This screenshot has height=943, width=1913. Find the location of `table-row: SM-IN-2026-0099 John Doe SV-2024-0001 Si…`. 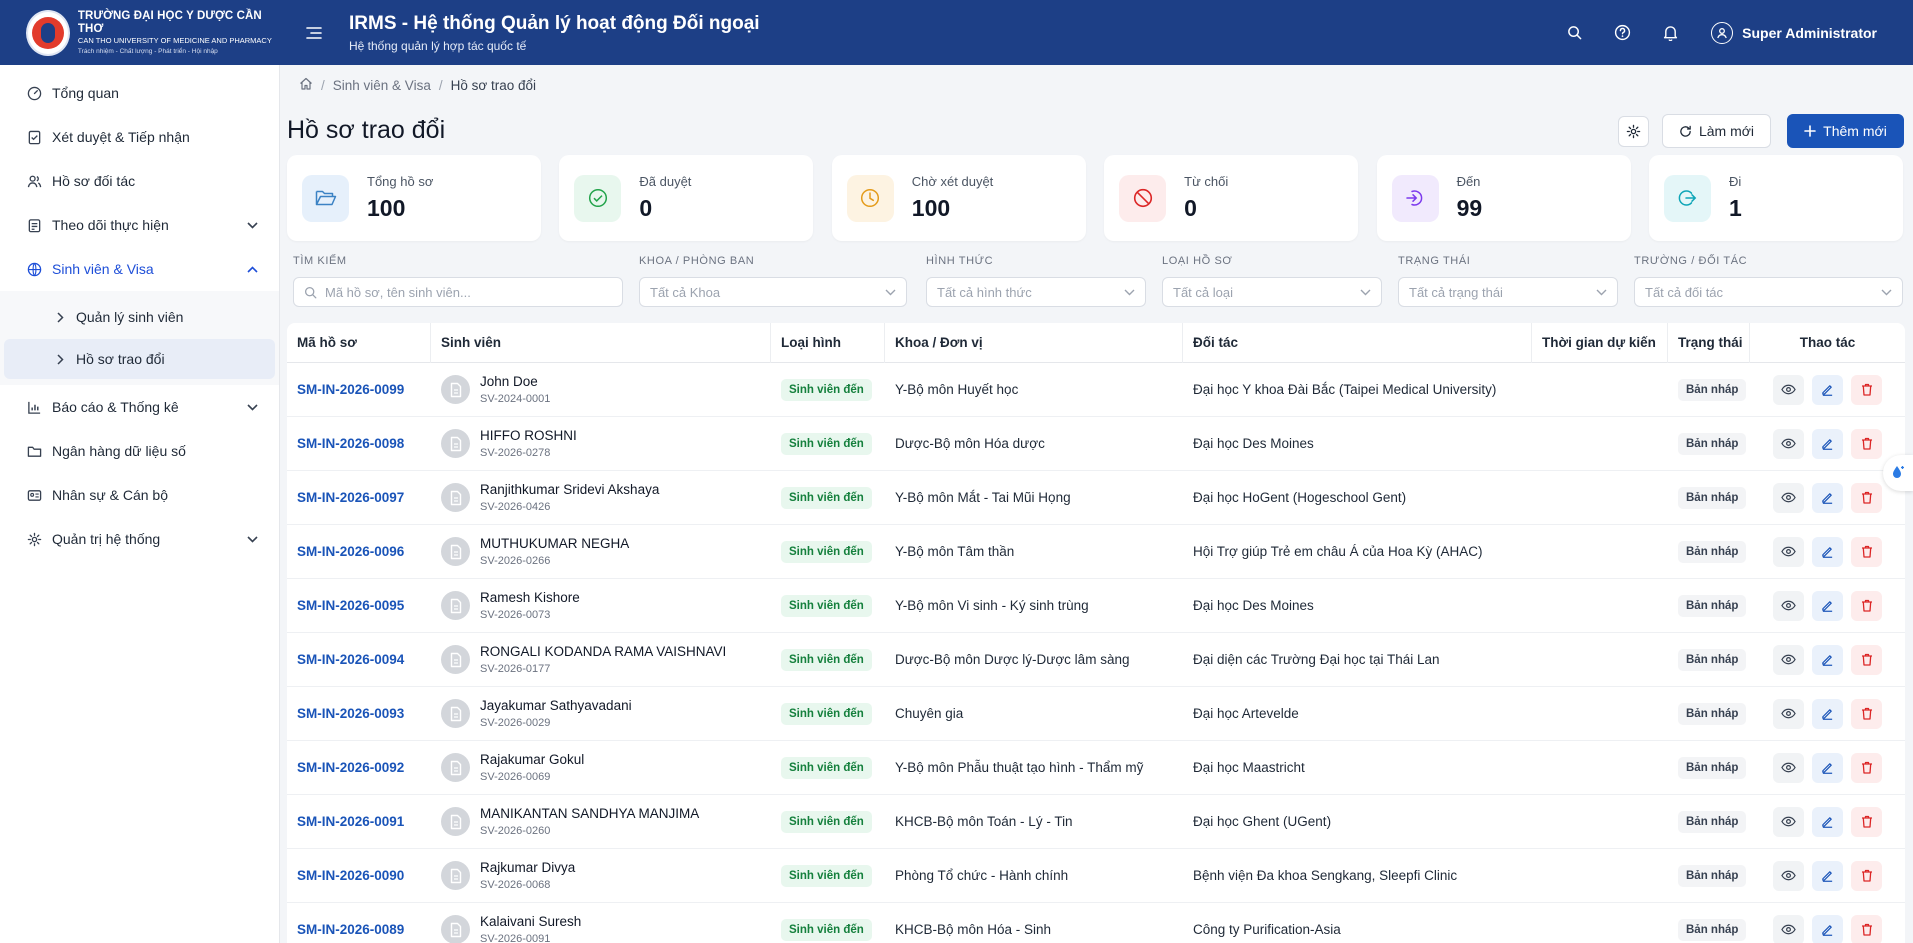

table-row: SM-IN-2026-0099 John Doe SV-2024-0001 Si… is located at coordinates (1096, 390).